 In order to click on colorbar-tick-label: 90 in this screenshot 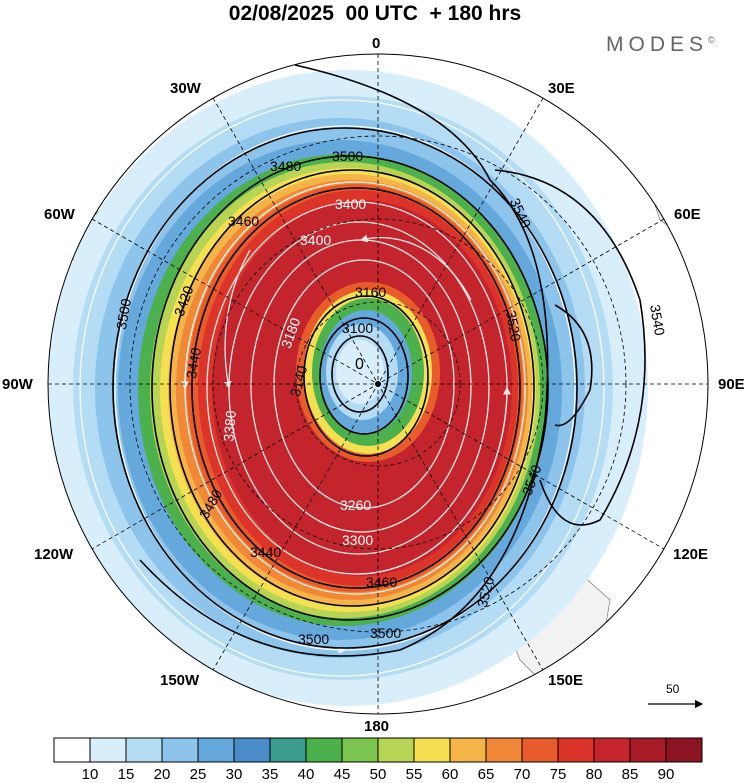, I will do `click(666, 774)`.